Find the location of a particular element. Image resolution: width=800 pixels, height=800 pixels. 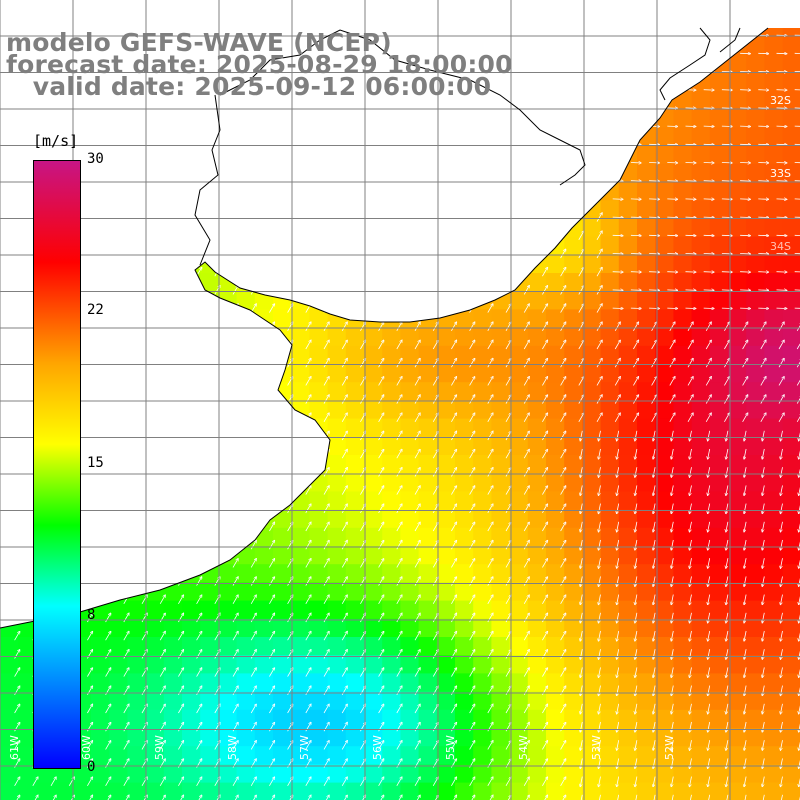

valid-date: valid date: 2025-09-12 06:00:00 is located at coordinates (249, 86).